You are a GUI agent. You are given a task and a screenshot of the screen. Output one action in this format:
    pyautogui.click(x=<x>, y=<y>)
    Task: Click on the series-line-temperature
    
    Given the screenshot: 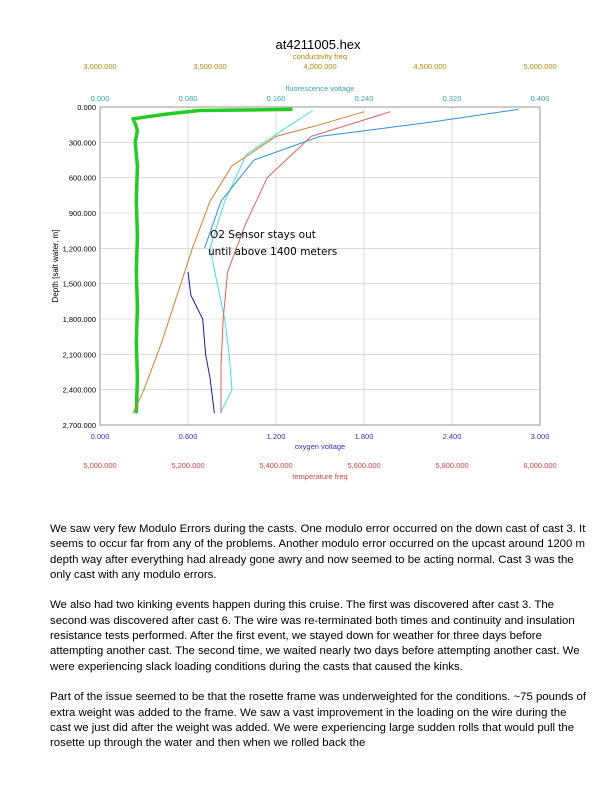 What is the action you would take?
    pyautogui.click(x=305, y=262)
    